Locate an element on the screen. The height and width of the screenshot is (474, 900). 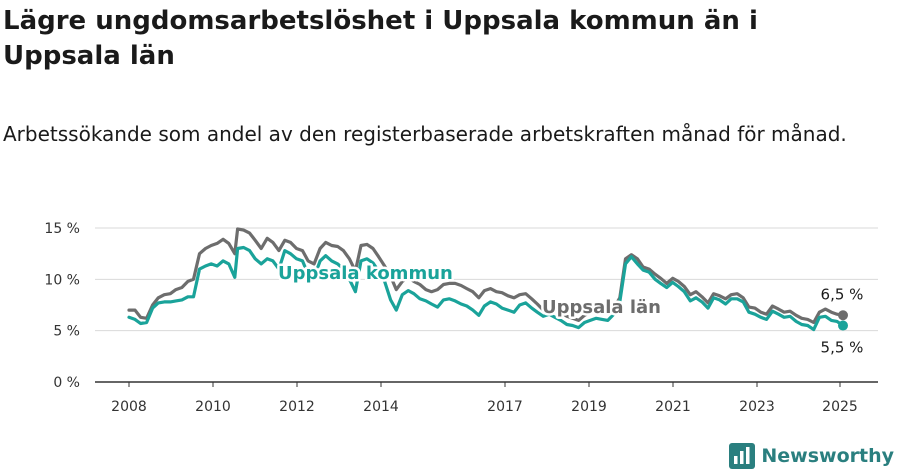
x-tick-label: 2014 is located at coordinates (381, 407).